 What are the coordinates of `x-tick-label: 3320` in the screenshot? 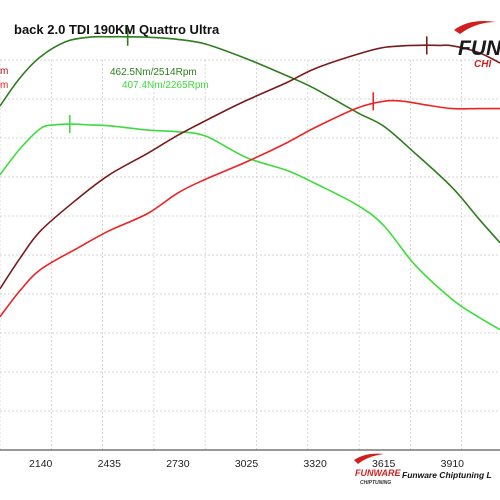 It's located at (315, 464).